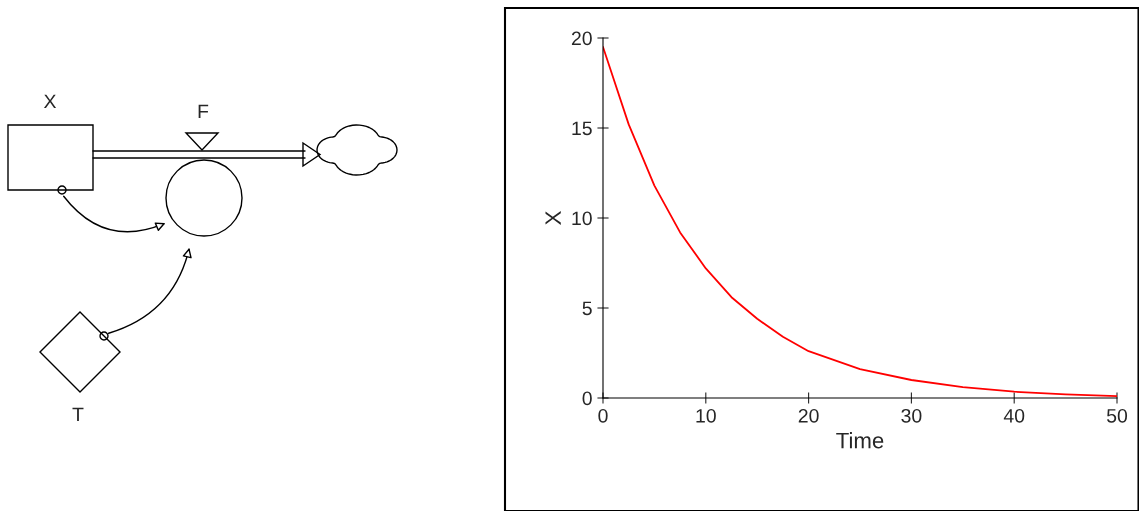 This screenshot has width=1139, height=511. Describe the element at coordinates (553, 218) in the screenshot. I see `y-axis-title: X` at that location.